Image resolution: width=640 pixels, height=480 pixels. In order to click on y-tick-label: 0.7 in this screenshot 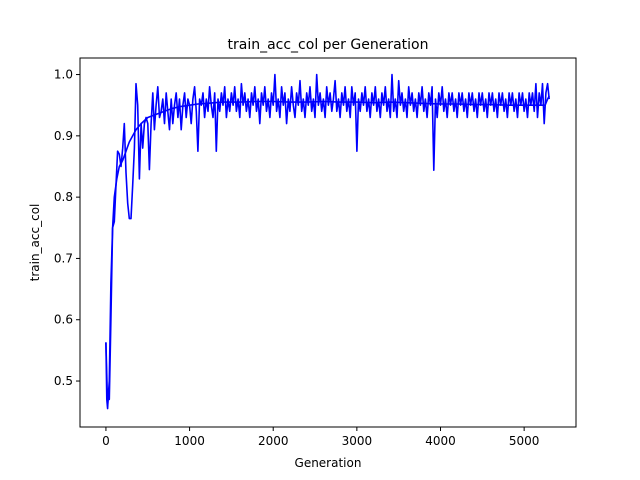, I will do `click(63, 258)`.